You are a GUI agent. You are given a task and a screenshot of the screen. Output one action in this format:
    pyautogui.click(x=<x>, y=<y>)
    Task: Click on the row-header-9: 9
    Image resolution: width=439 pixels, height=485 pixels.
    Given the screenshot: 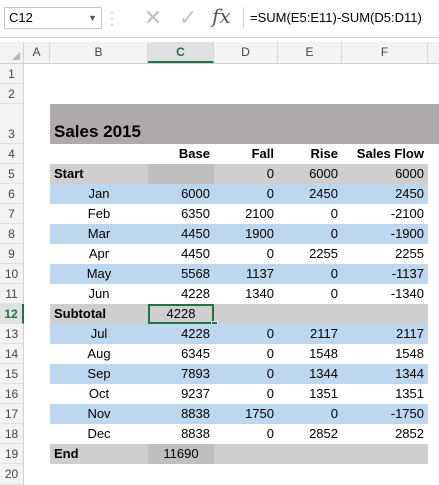 What is the action you would take?
    pyautogui.click(x=12, y=254)
    